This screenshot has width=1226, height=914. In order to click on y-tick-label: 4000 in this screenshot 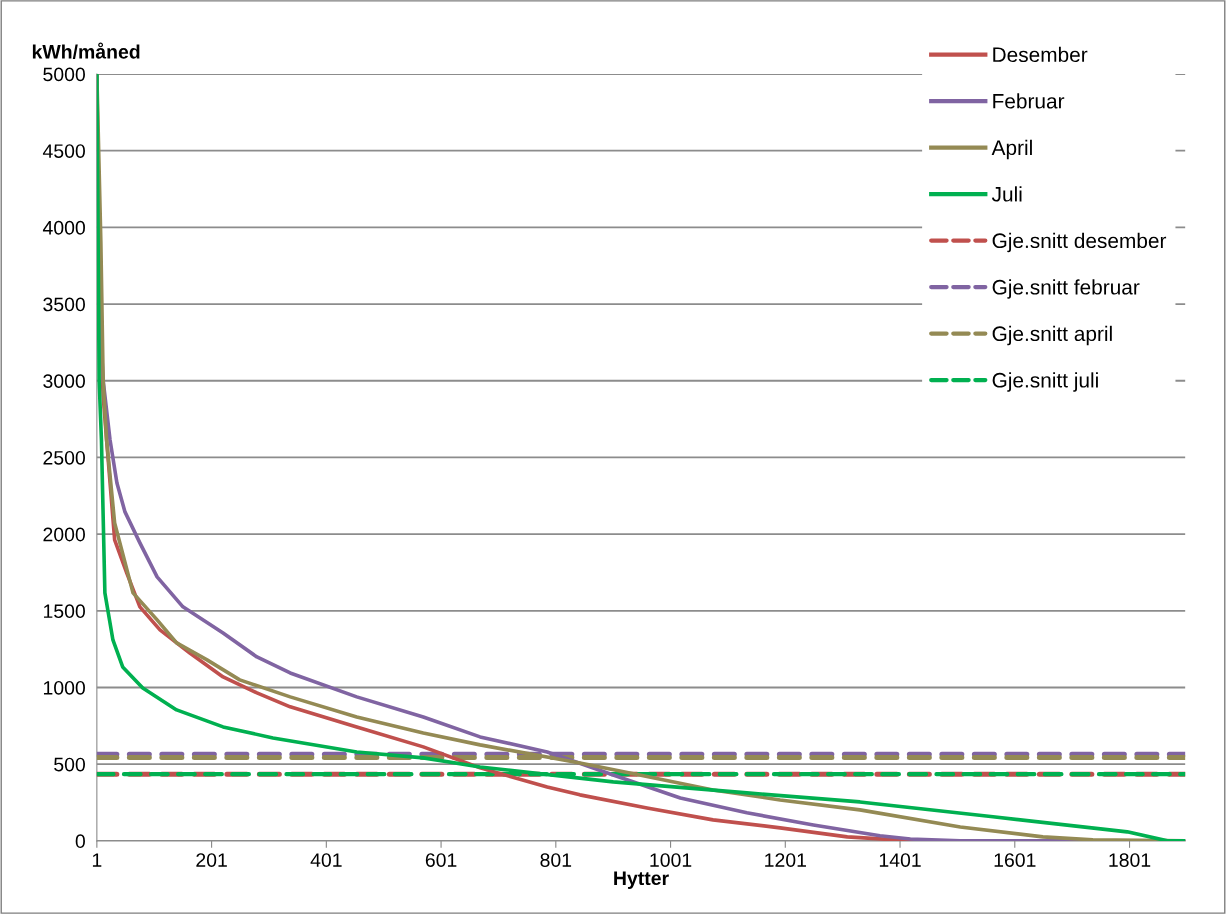, I will do `click(63, 227)`.